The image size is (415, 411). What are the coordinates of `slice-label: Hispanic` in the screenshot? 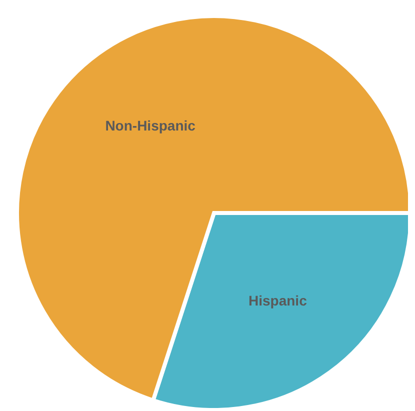 It's located at (278, 300).